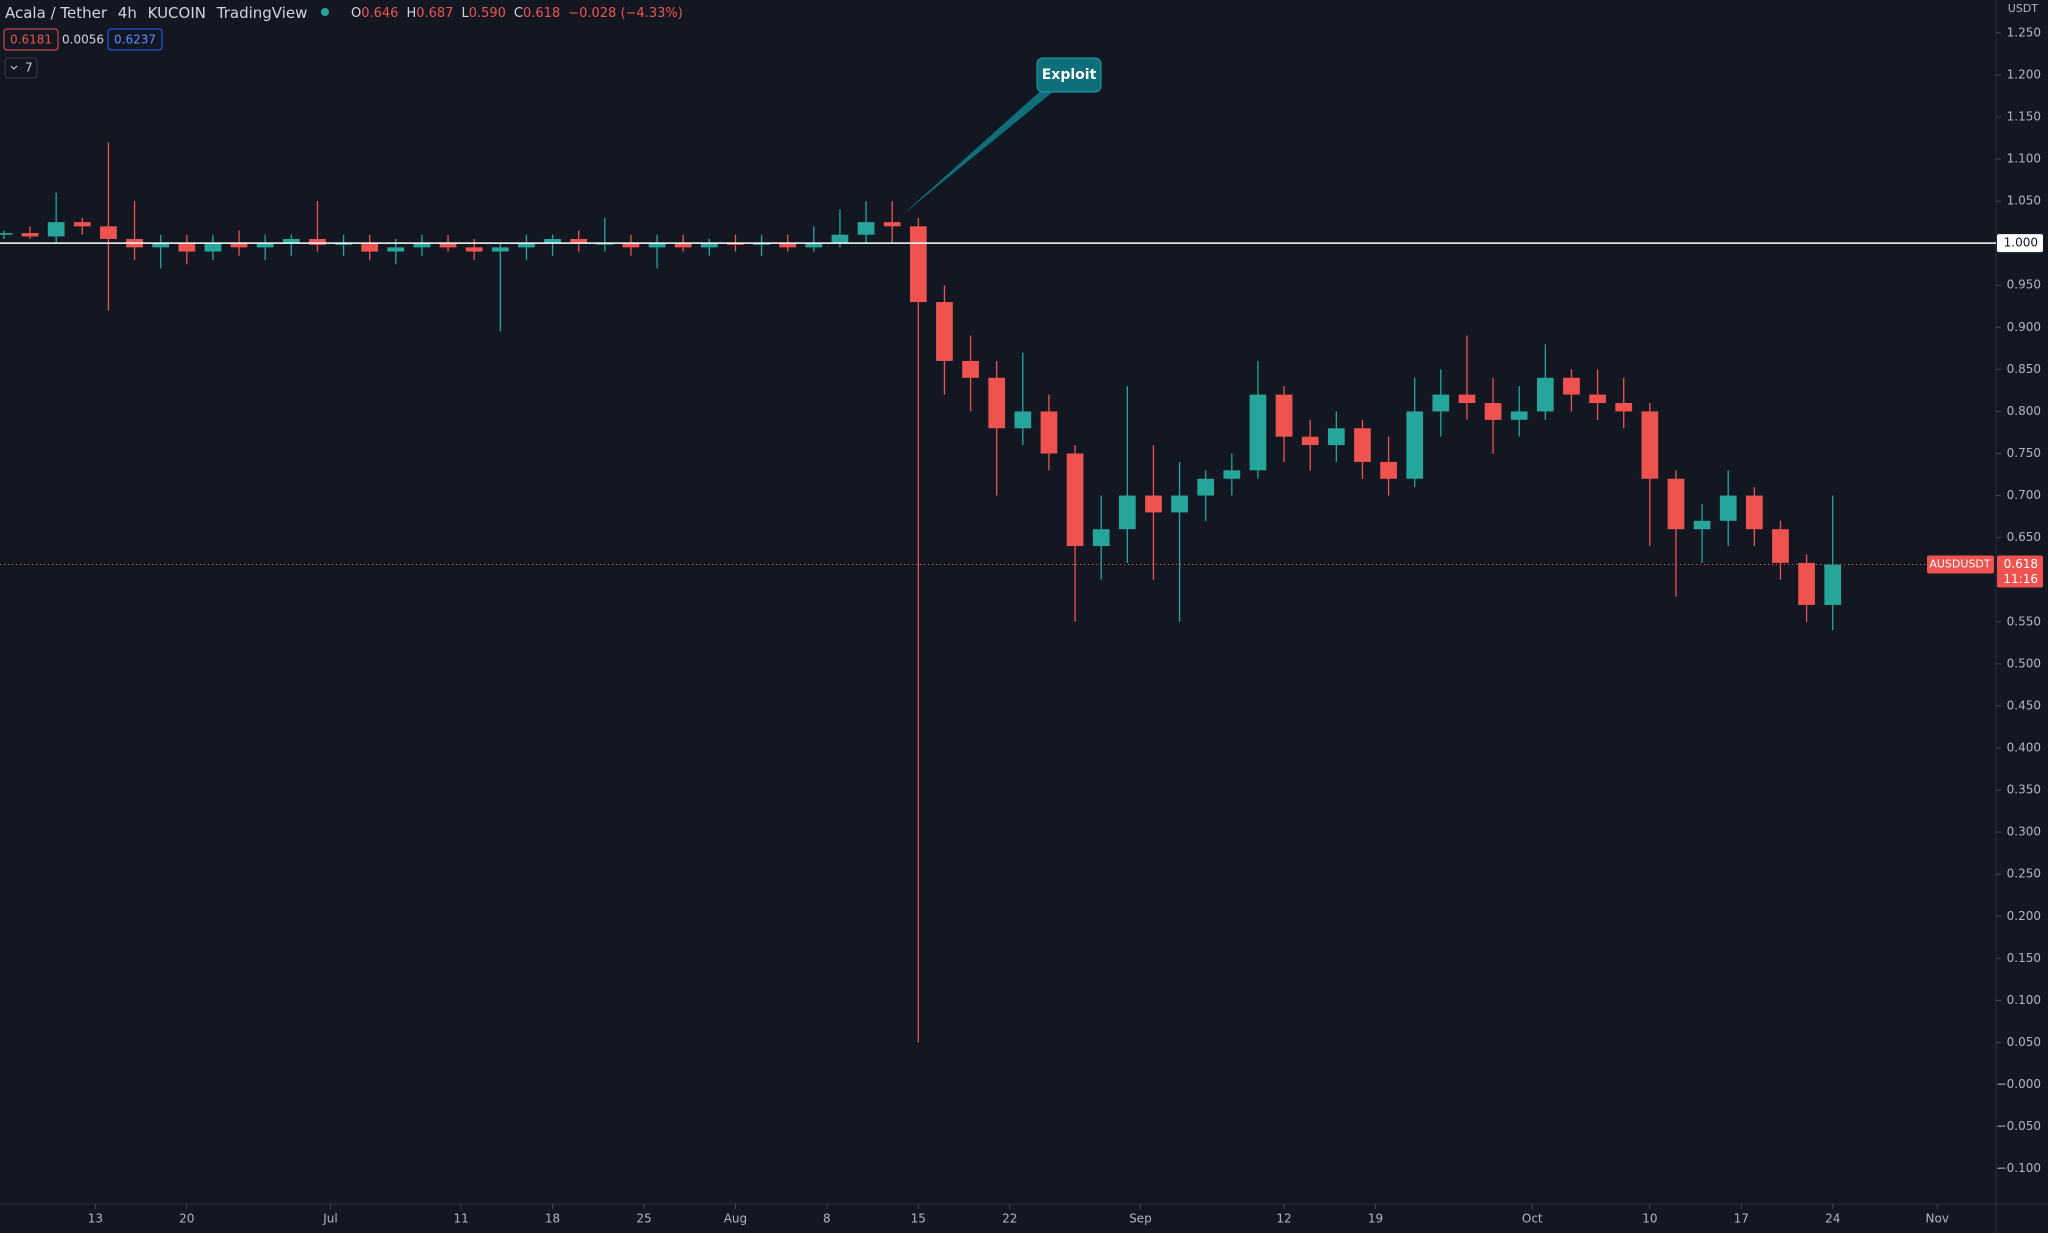 Image resolution: width=2048 pixels, height=1233 pixels. What do you see at coordinates (95, 1219) in the screenshot?
I see `x-tick-label: 13` at bounding box center [95, 1219].